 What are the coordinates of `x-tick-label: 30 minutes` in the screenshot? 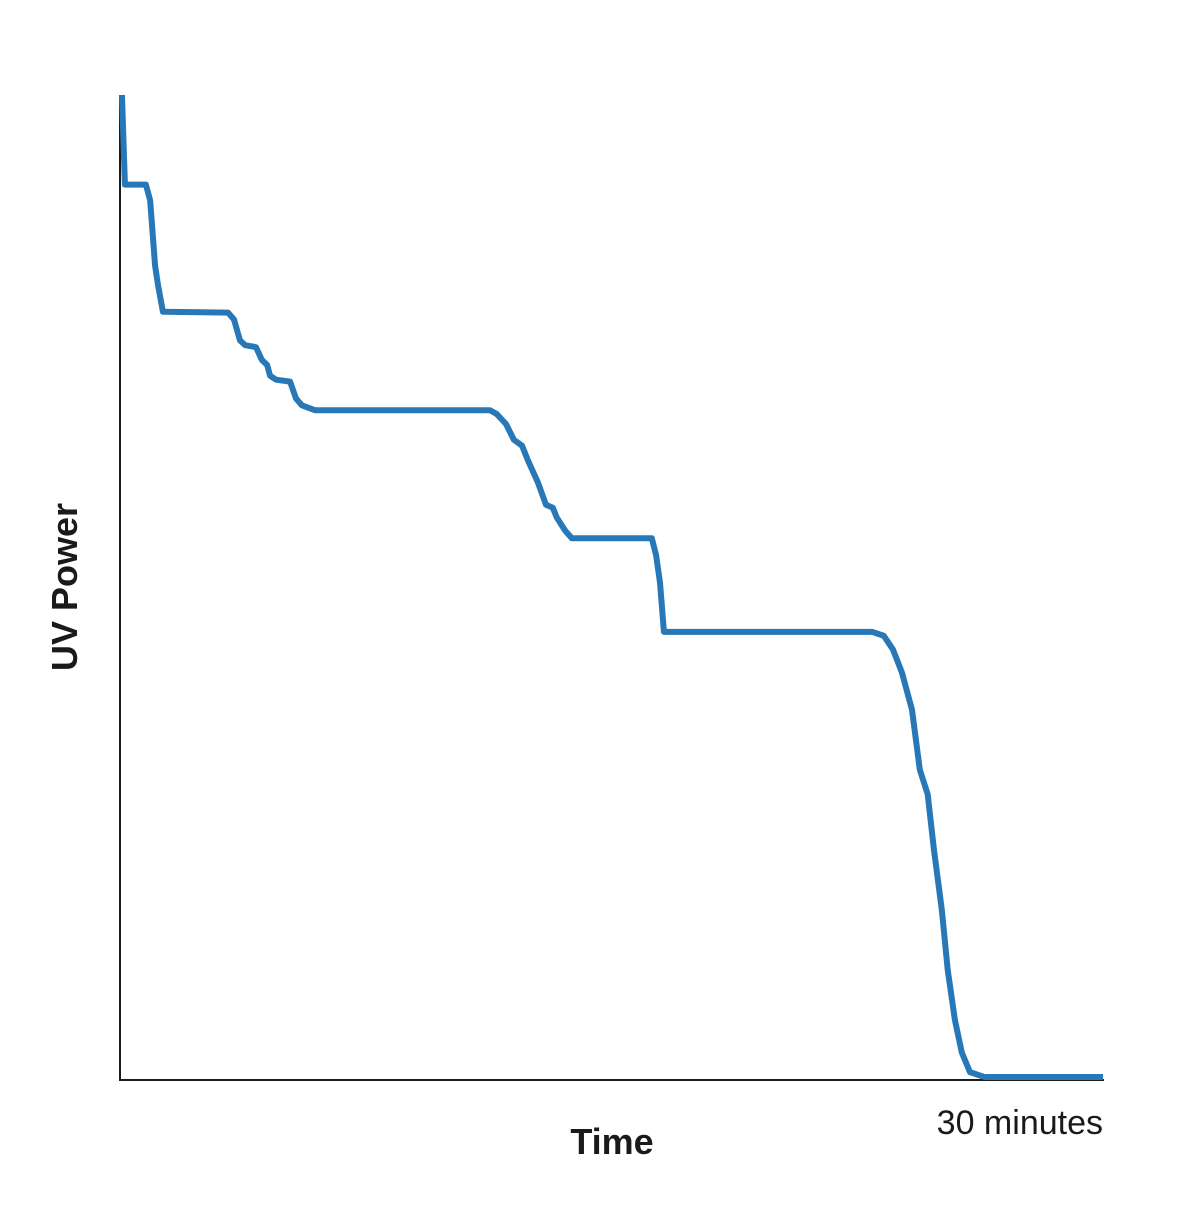 It's located at (1020, 1123).